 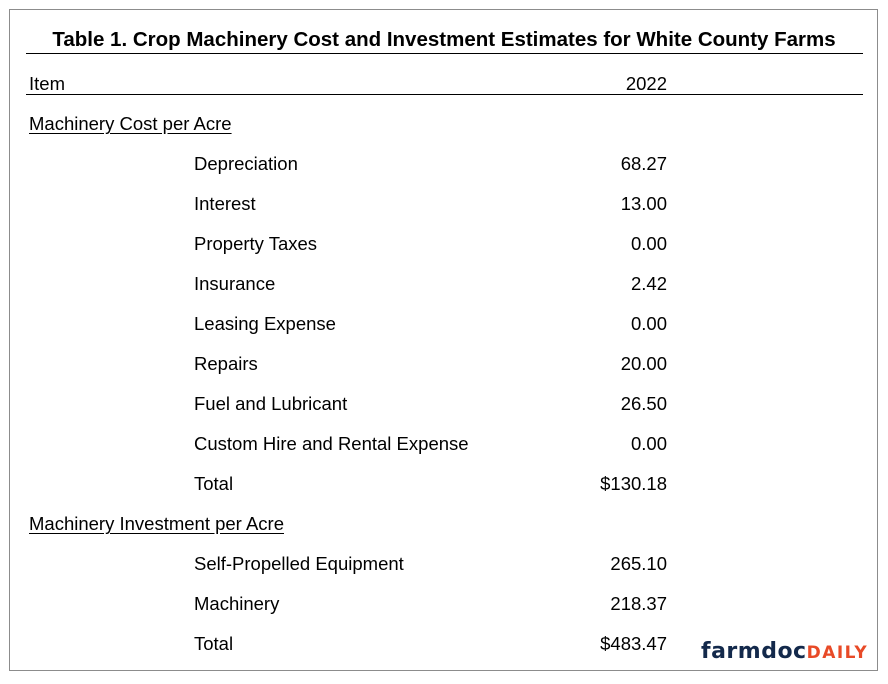 What do you see at coordinates (444, 372) in the screenshot?
I see `table-row: Repairs 20.00` at bounding box center [444, 372].